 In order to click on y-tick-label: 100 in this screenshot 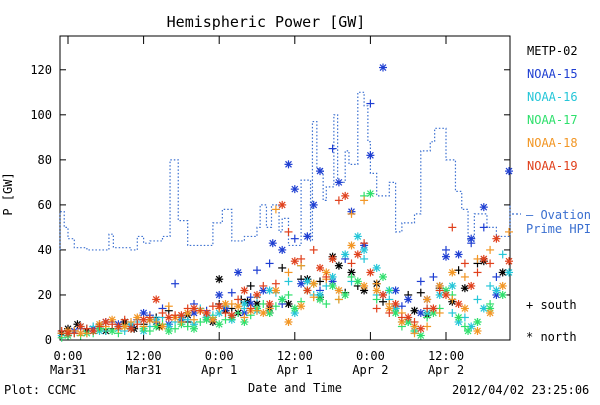, I will do `click(41, 115)`.